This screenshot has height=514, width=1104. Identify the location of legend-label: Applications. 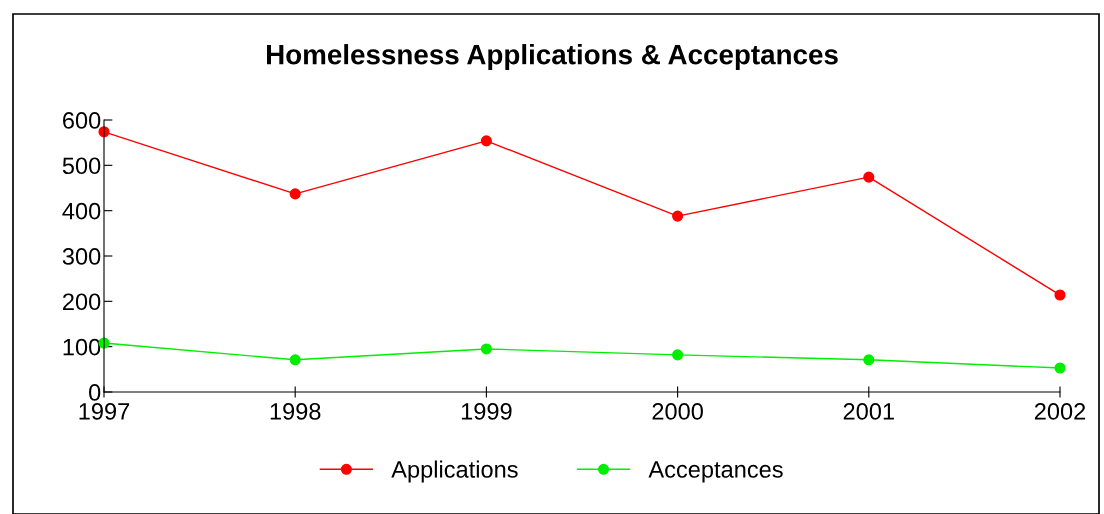
(454, 471).